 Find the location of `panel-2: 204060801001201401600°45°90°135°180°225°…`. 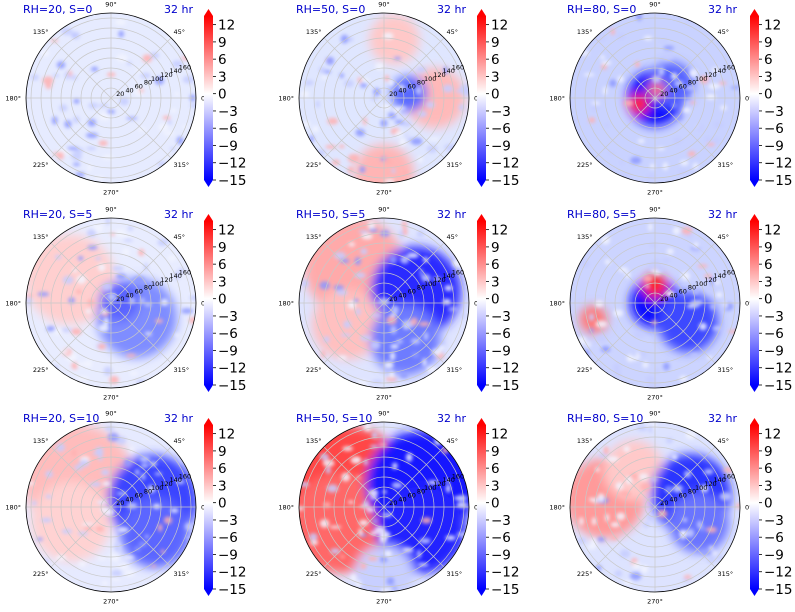

panel-2: 204060801001201401600°45°90°135°180°225°… is located at coordinates (399, 99).